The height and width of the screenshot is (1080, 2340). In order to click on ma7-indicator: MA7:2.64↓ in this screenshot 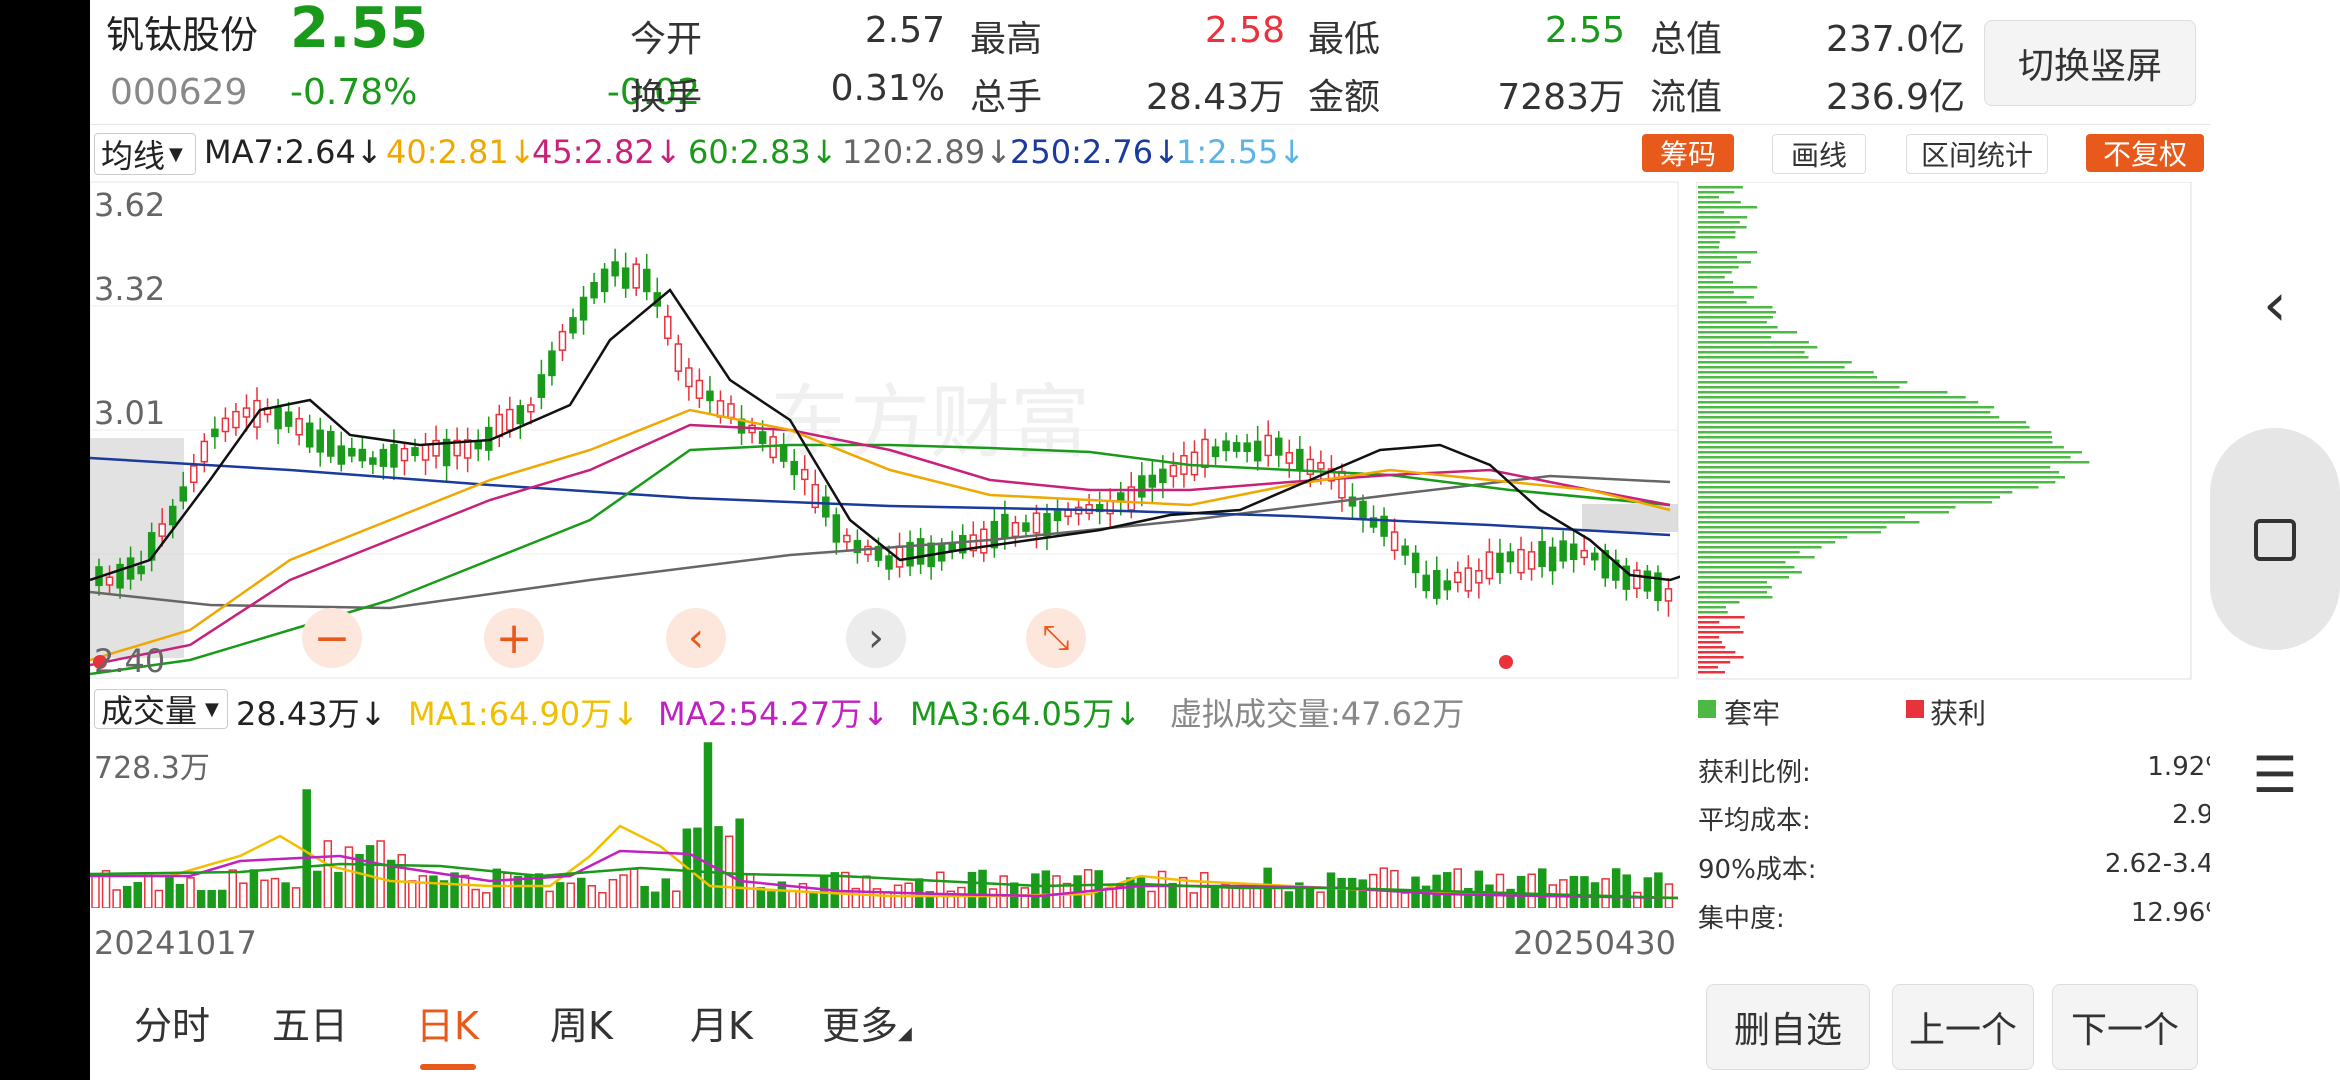, I will do `click(293, 152)`.